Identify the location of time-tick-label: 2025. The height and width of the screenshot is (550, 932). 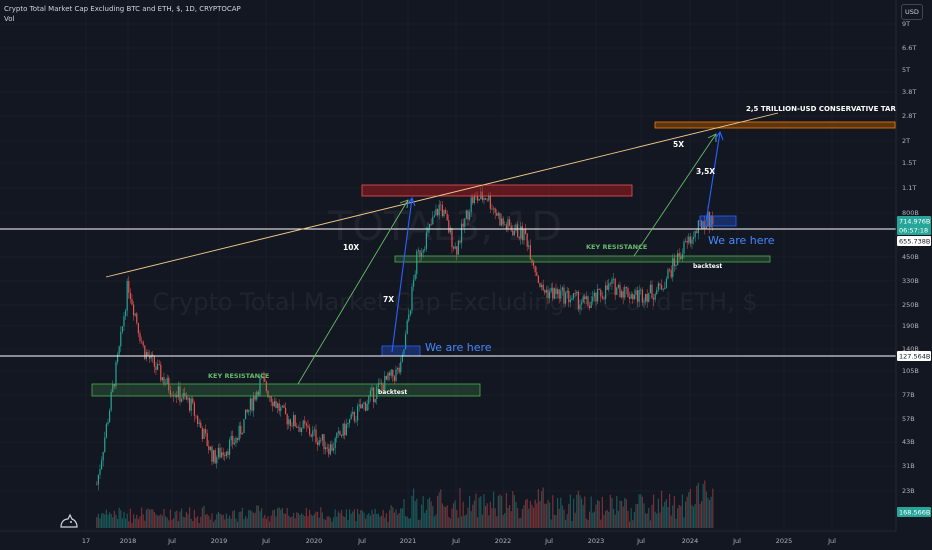
(784, 541).